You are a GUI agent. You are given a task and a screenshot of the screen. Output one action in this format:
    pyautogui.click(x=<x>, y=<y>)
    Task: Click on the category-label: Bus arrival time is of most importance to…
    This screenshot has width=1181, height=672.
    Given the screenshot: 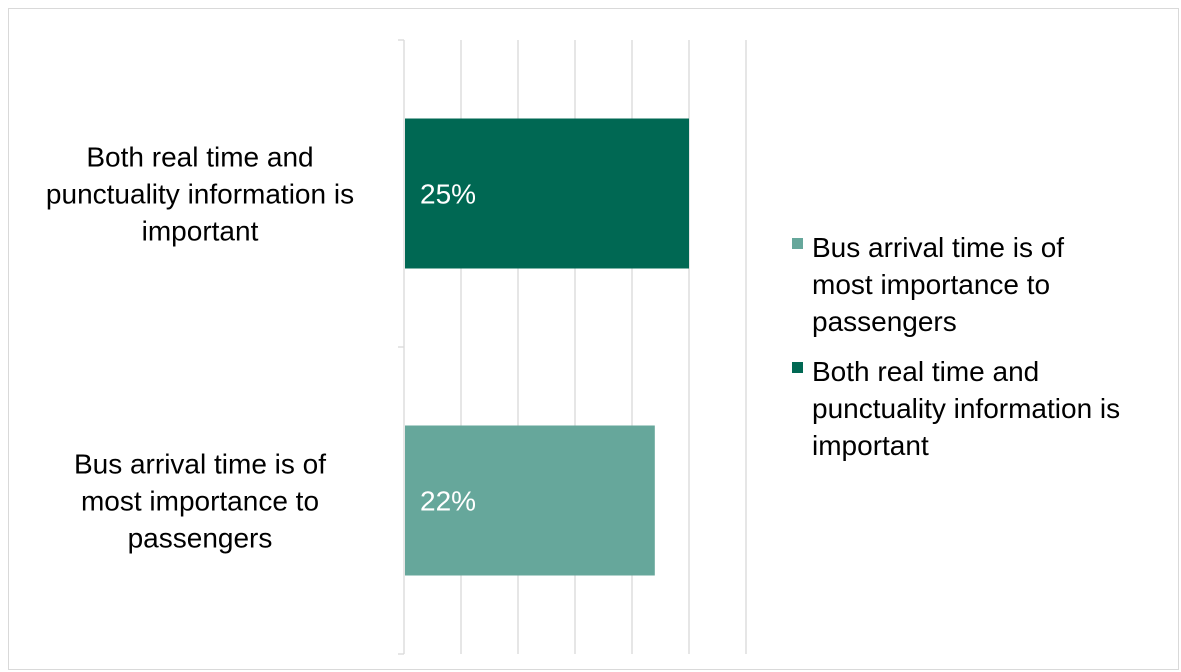 What is the action you would take?
    pyautogui.click(x=200, y=501)
    